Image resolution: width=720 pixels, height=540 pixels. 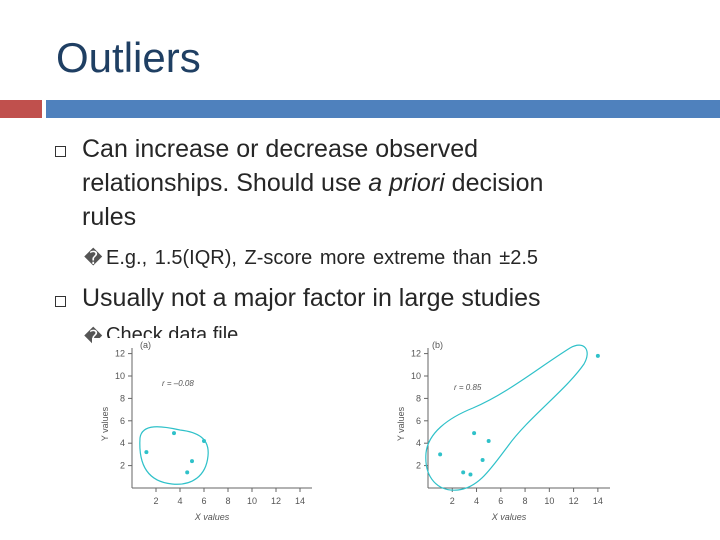 What do you see at coordinates (280, 149) in the screenshot?
I see `bullet-1-line-1: Can increase or decrease observed` at bounding box center [280, 149].